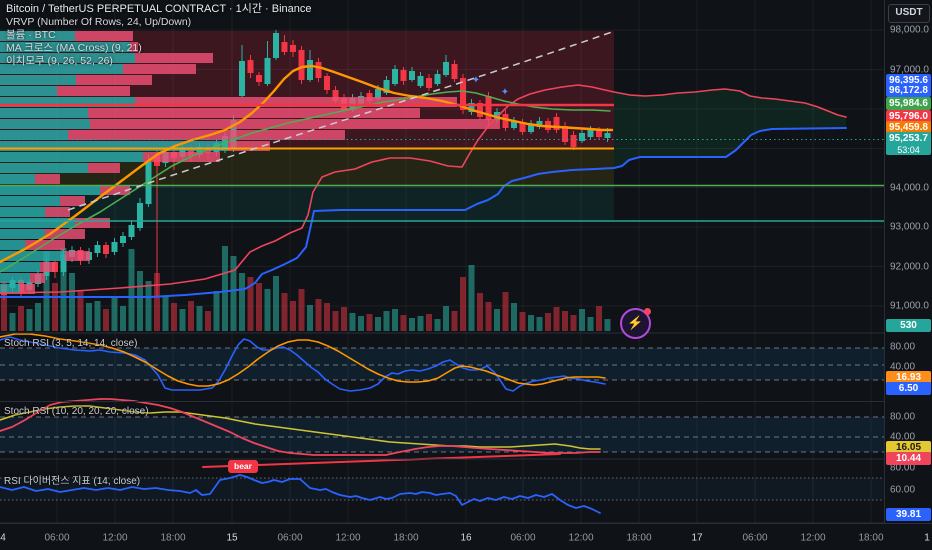  I want to click on pane-title-rsi-divergence: RSI 다이버전스 지표 (14, close), so click(72, 481).